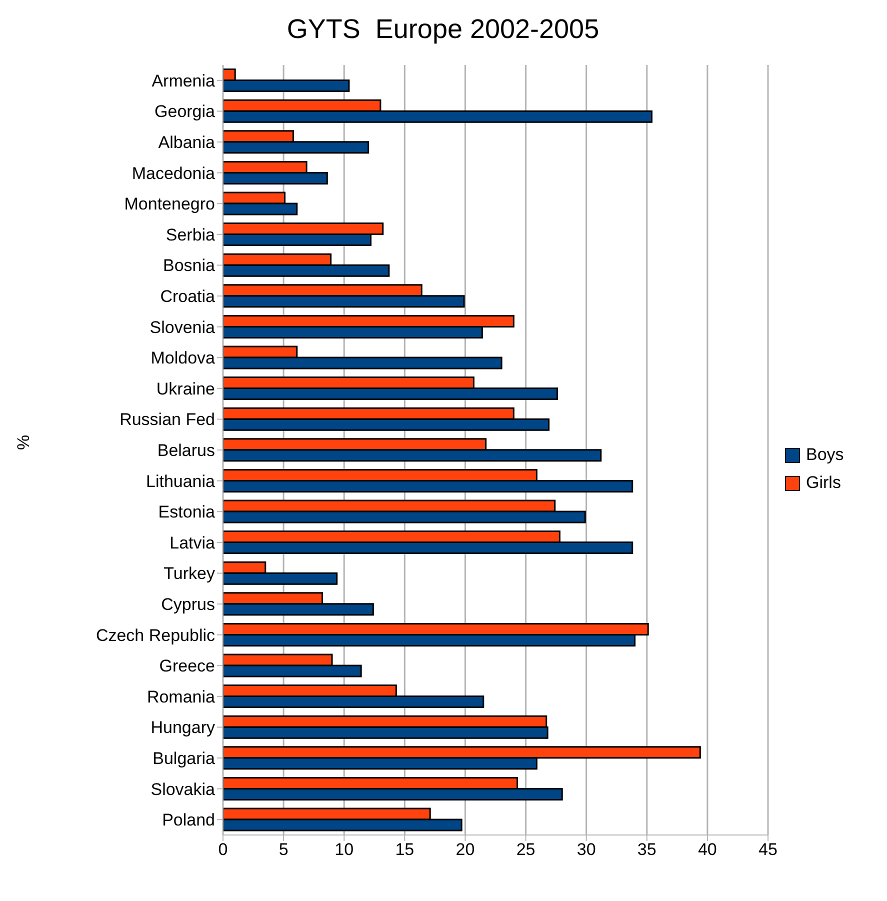  What do you see at coordinates (443, 29) in the screenshot?
I see `chart-title: GYTS Europe 2002-2005` at bounding box center [443, 29].